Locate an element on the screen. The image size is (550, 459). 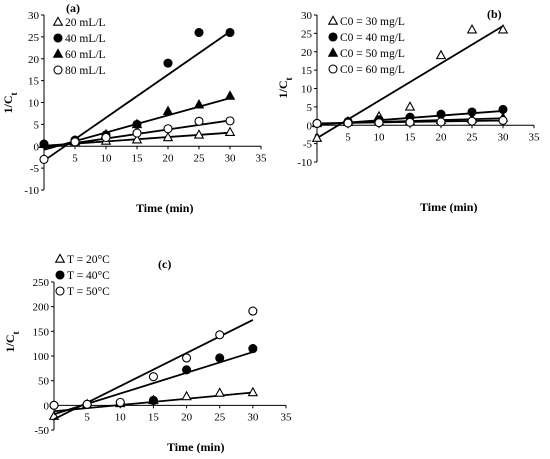
legend-entry: 60 mL/L is located at coordinates (85, 55).